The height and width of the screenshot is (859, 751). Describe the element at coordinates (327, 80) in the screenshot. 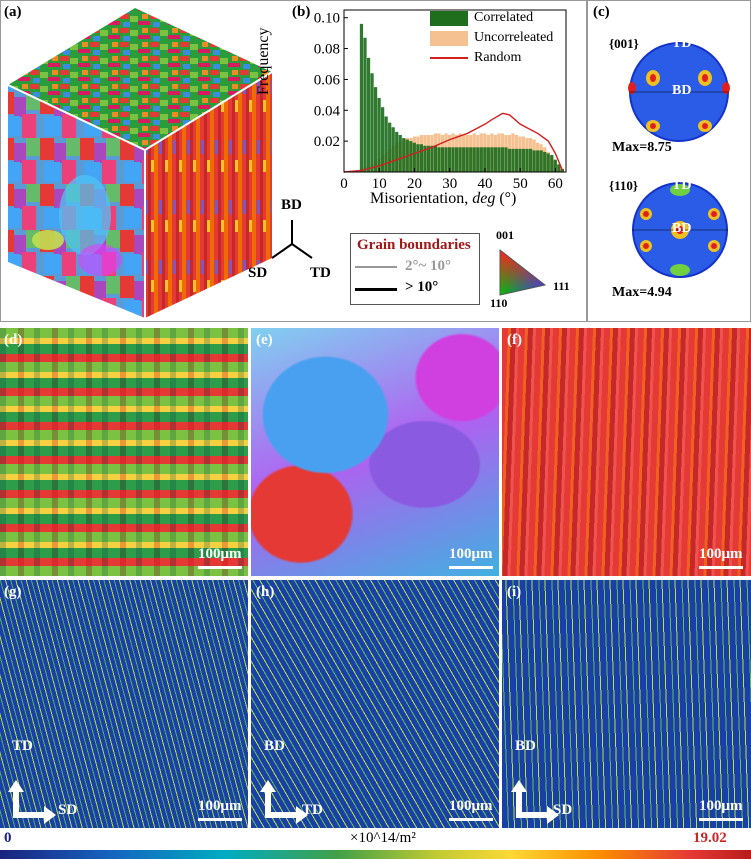

I see `y-tick-label: 0.06` at that location.